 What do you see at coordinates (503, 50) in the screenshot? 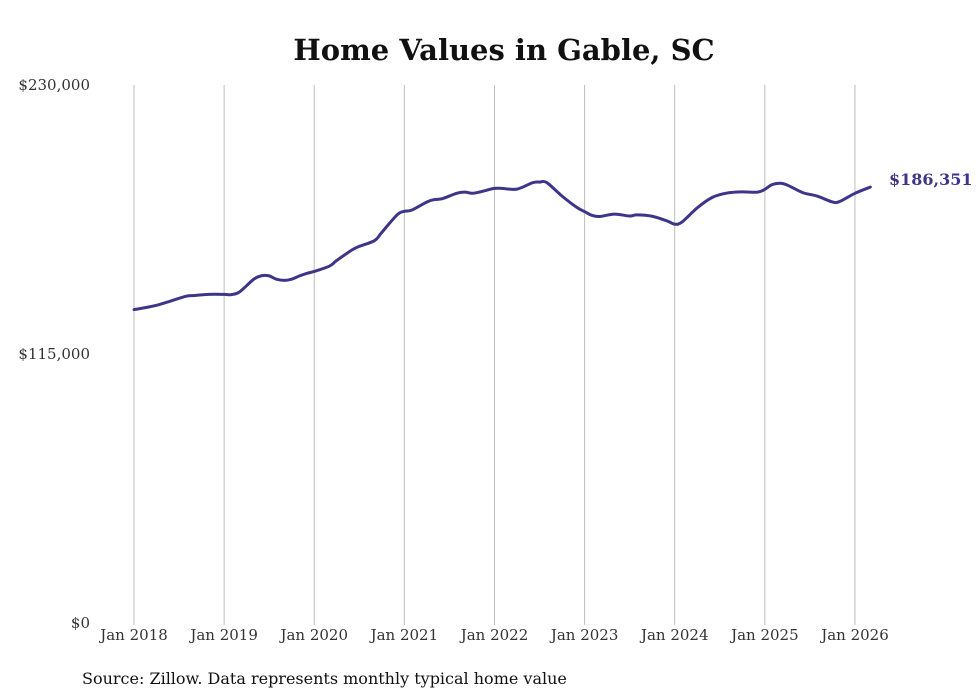
I see `chart-title: Home Values in Gable, SC` at bounding box center [503, 50].